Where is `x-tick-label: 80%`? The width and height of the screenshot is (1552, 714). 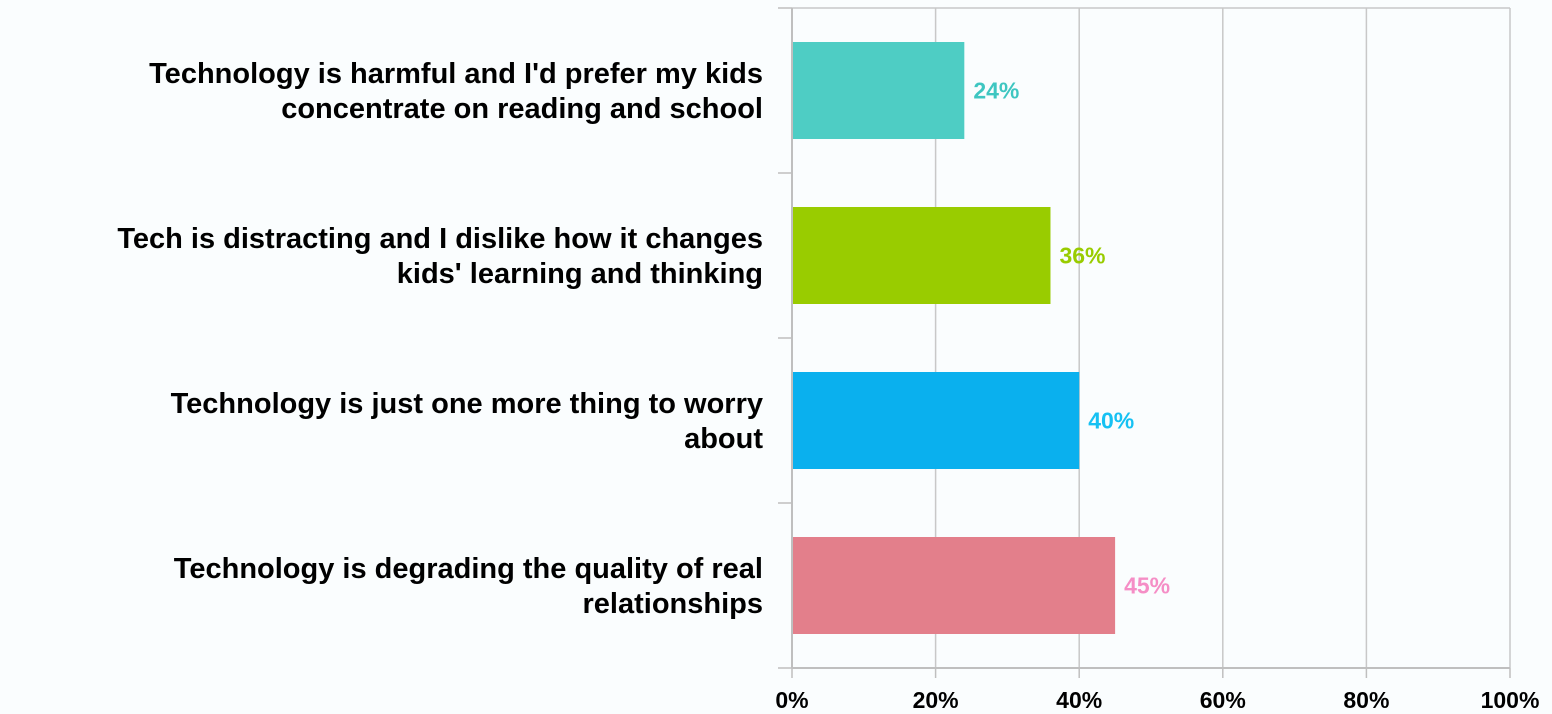 x-tick-label: 80% is located at coordinates (1366, 700).